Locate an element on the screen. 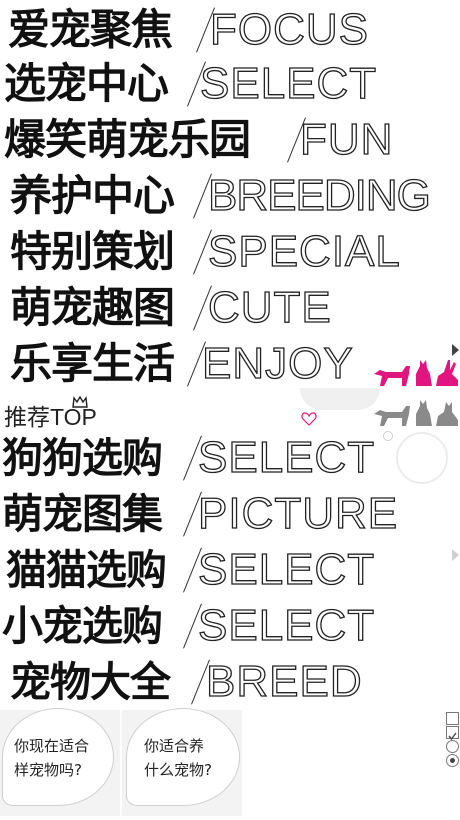 Image resolution: width=460 pixels, height=820 pixels. circle-decoration-large is located at coordinates (422, 458).